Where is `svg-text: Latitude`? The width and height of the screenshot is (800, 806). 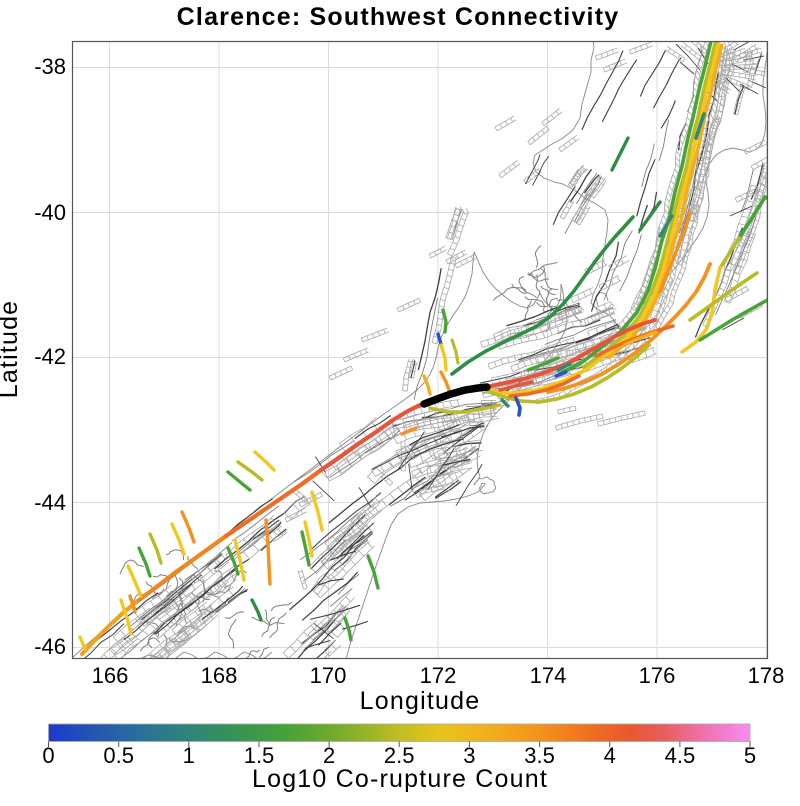 svg-text: Latitude is located at coordinates (11, 349).